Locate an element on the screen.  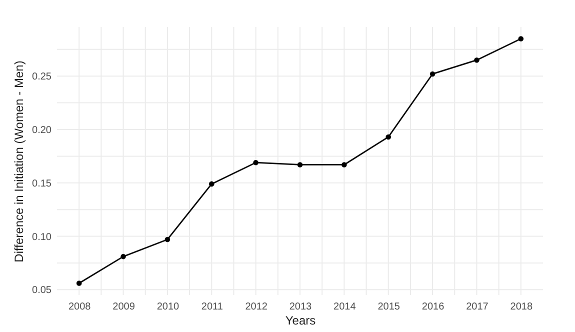
x-tick-label: 2014 is located at coordinates (345, 307).